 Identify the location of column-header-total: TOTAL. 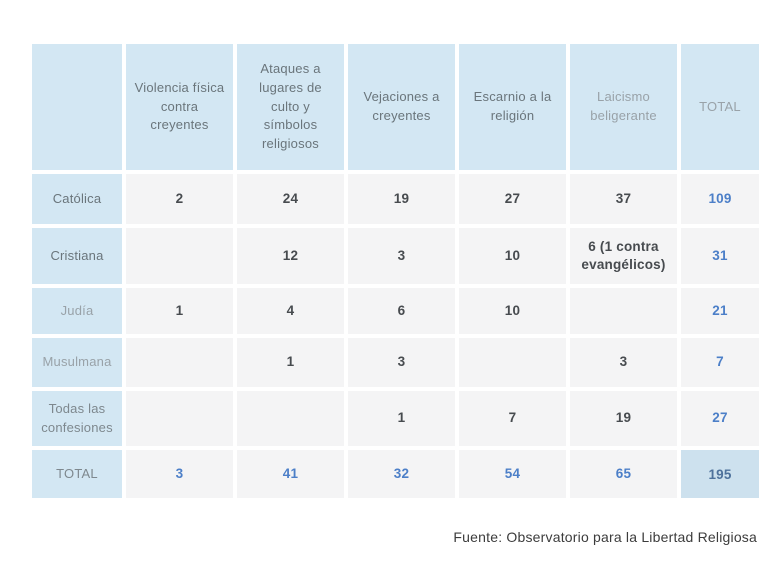
(720, 107).